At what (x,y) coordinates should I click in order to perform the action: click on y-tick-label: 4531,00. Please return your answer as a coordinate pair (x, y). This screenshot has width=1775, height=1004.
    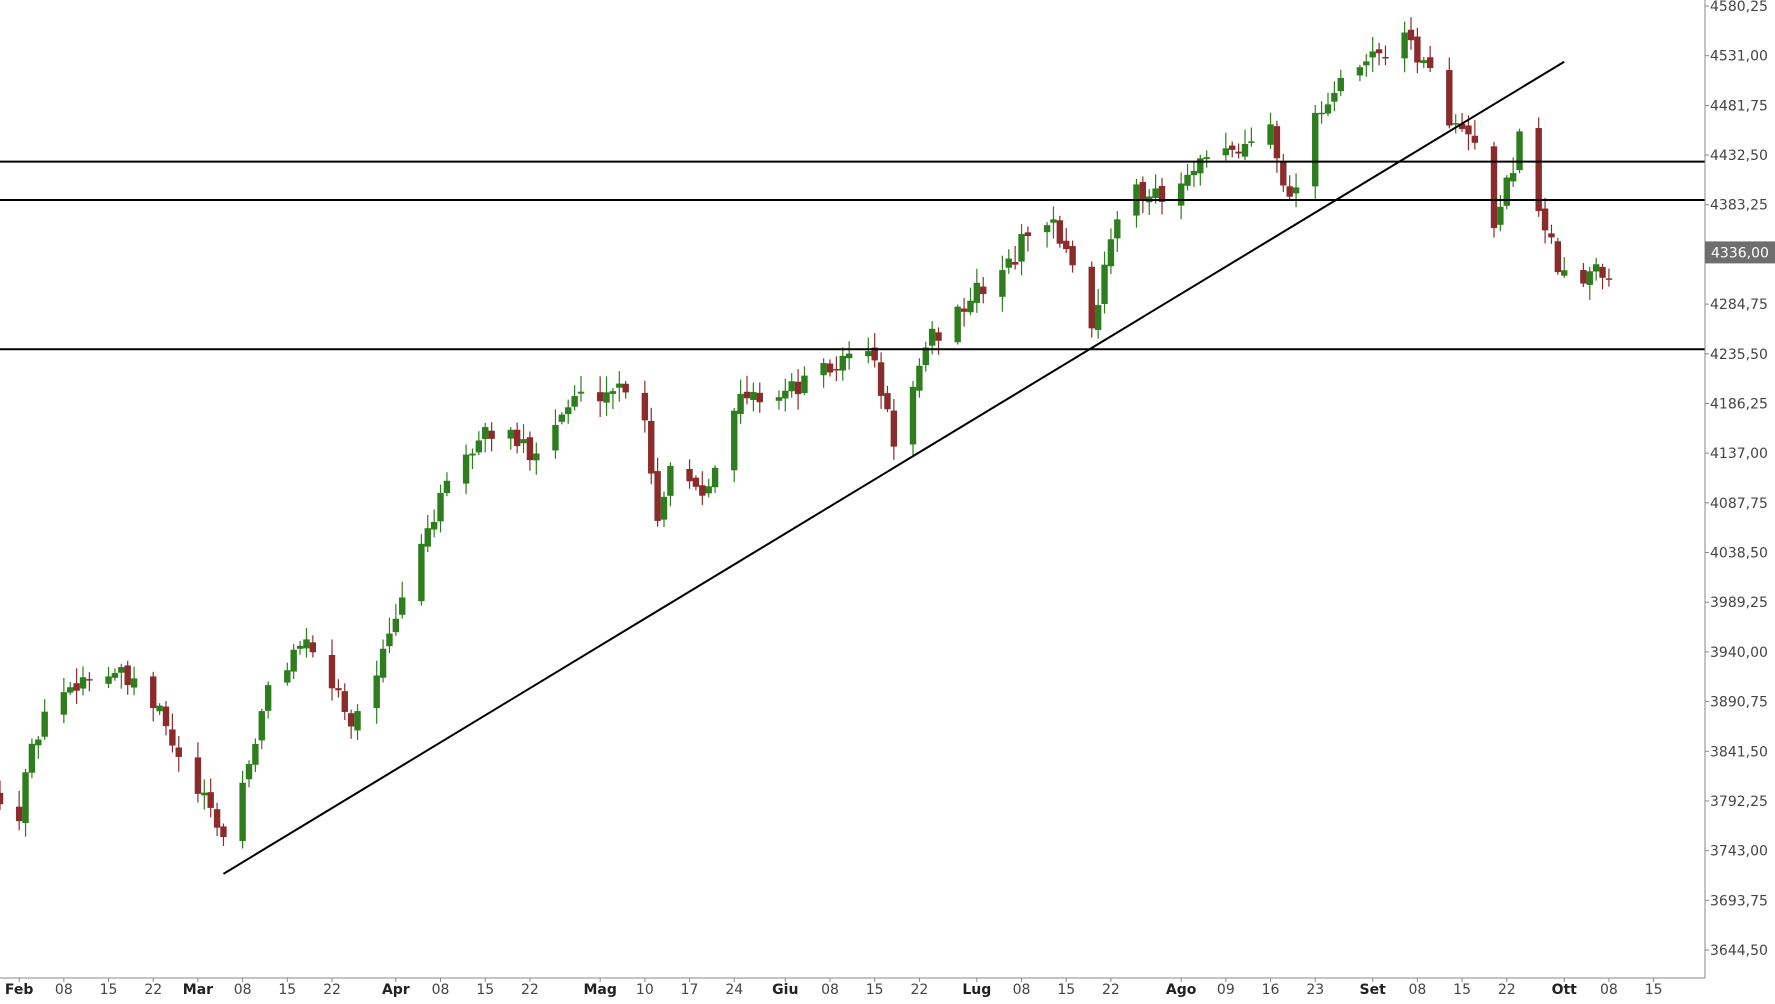
    Looking at the image, I should click on (1739, 57).